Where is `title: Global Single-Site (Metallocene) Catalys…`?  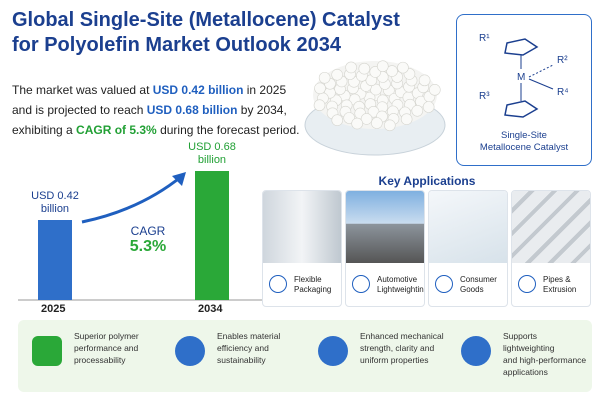
title: Global Single-Site (Metallocene) Catalys… is located at coordinates (206, 33).